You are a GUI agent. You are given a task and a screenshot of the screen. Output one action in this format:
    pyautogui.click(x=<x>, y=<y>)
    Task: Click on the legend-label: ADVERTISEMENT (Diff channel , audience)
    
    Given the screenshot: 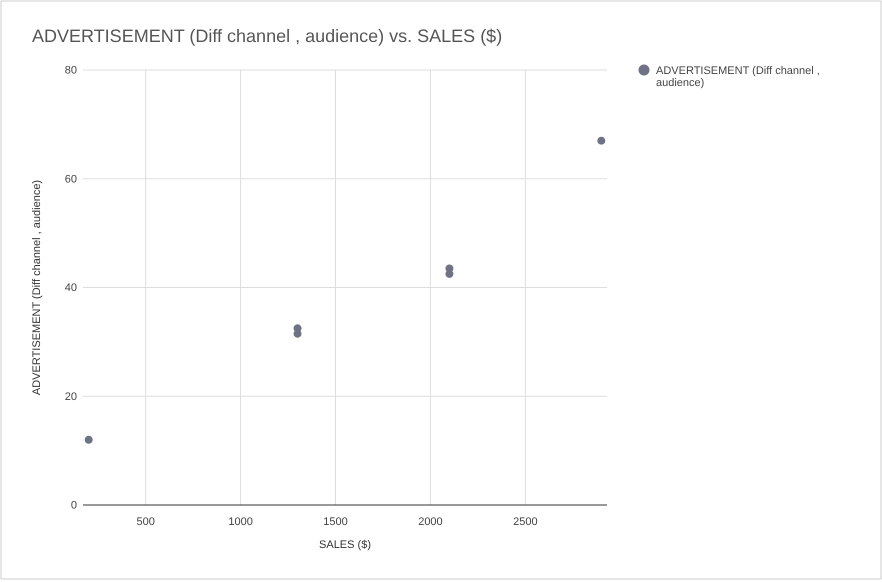 What is the action you would take?
    pyautogui.click(x=738, y=77)
    